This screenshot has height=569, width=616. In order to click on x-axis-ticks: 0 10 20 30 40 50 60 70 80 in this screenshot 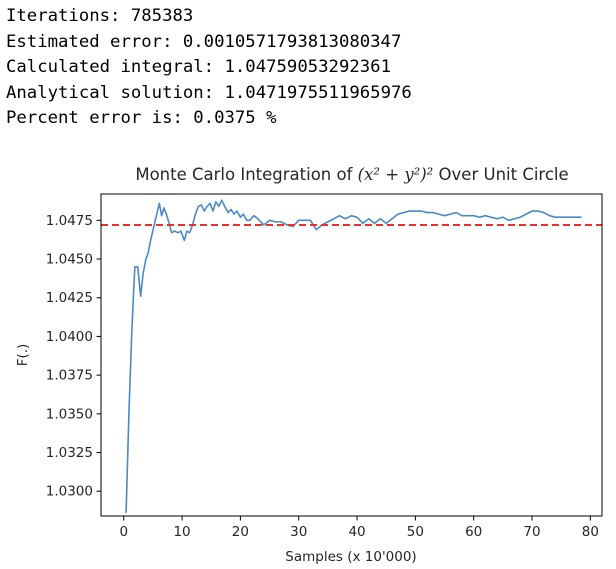, I will do `click(359, 528)`.